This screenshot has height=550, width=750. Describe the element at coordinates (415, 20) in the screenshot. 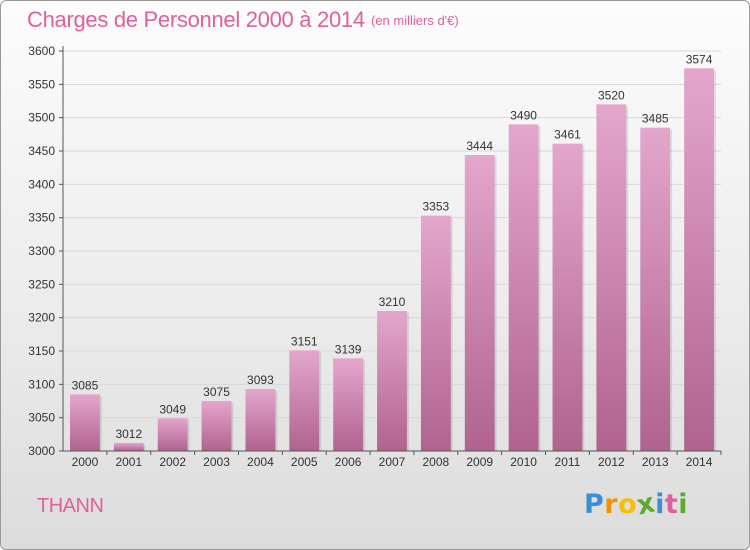

I see `chart-subtitle: (en milliers d'€)` at that location.